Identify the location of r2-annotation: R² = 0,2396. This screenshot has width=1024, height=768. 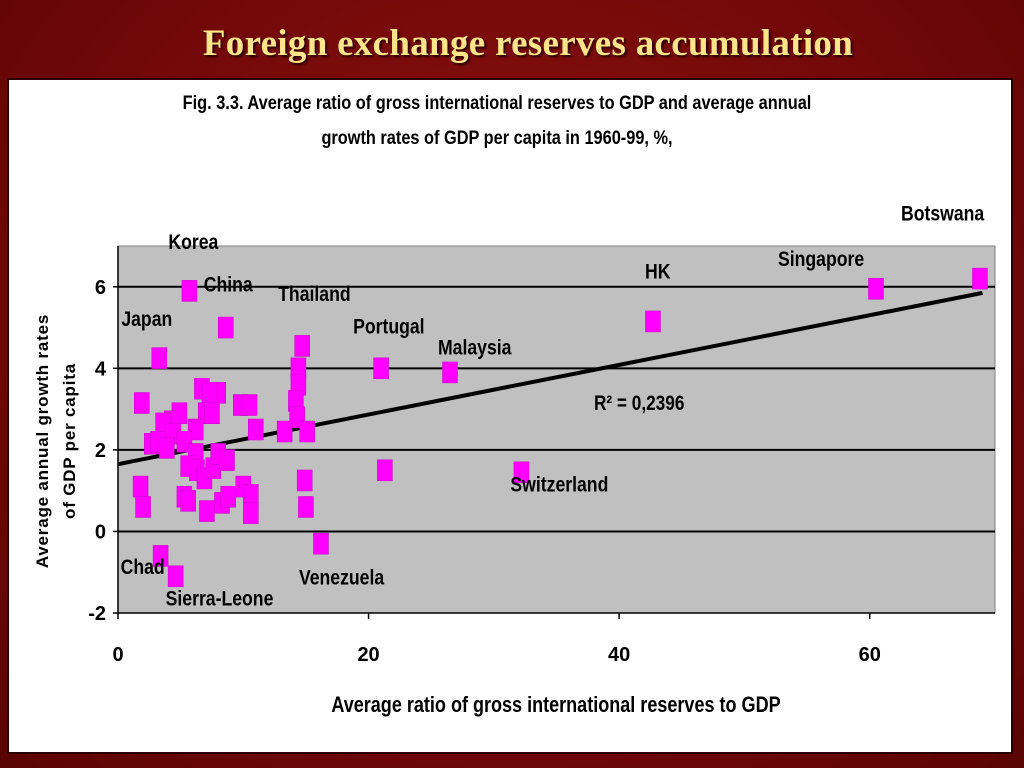
(639, 404).